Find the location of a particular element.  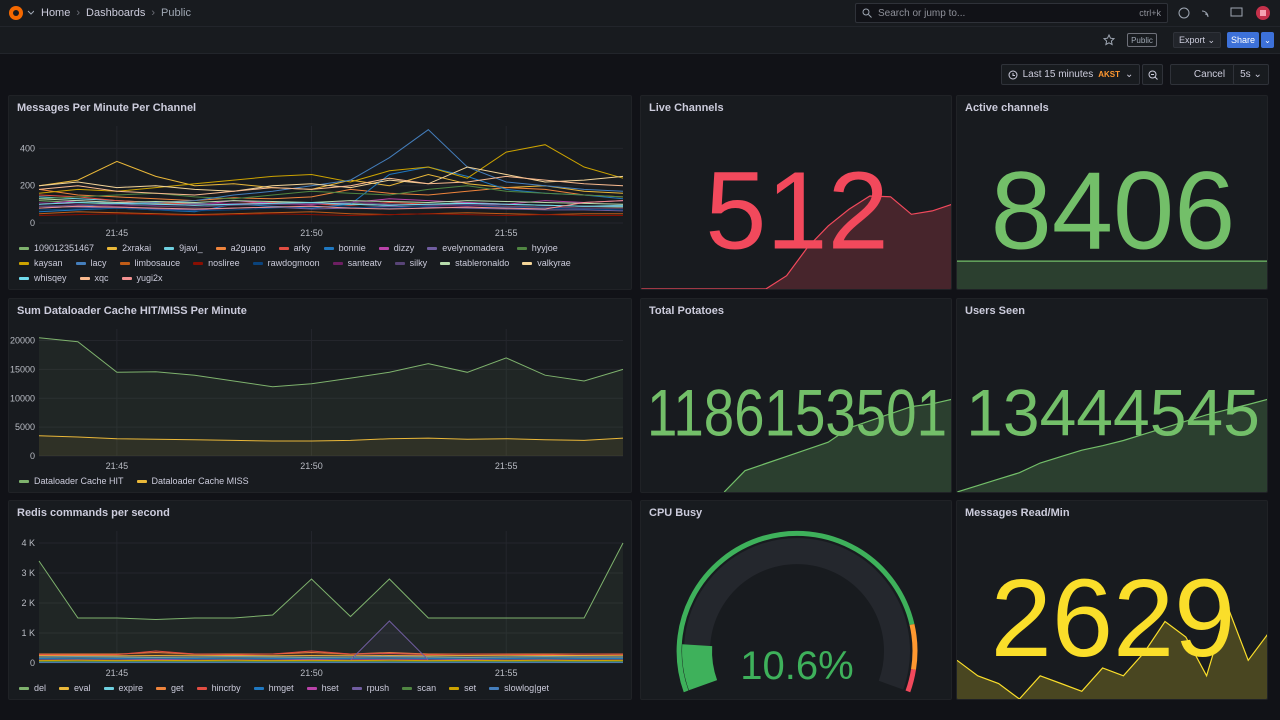

legend-item: scan is located at coordinates (419, 688).